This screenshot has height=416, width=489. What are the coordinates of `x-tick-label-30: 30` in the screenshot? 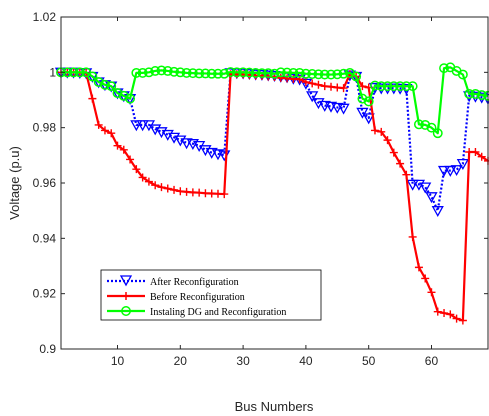 It's located at (243, 361).